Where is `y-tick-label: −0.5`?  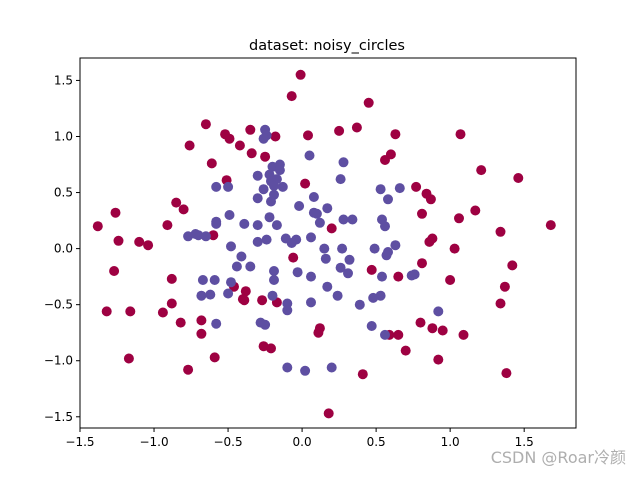
y-tick-label: −0.5 is located at coordinates (58, 305).